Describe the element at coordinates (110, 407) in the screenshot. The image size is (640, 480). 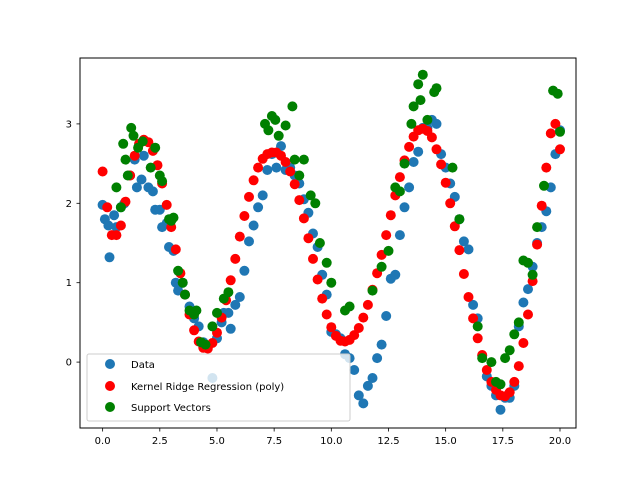
I see `legend-marker-support-vectors` at that location.